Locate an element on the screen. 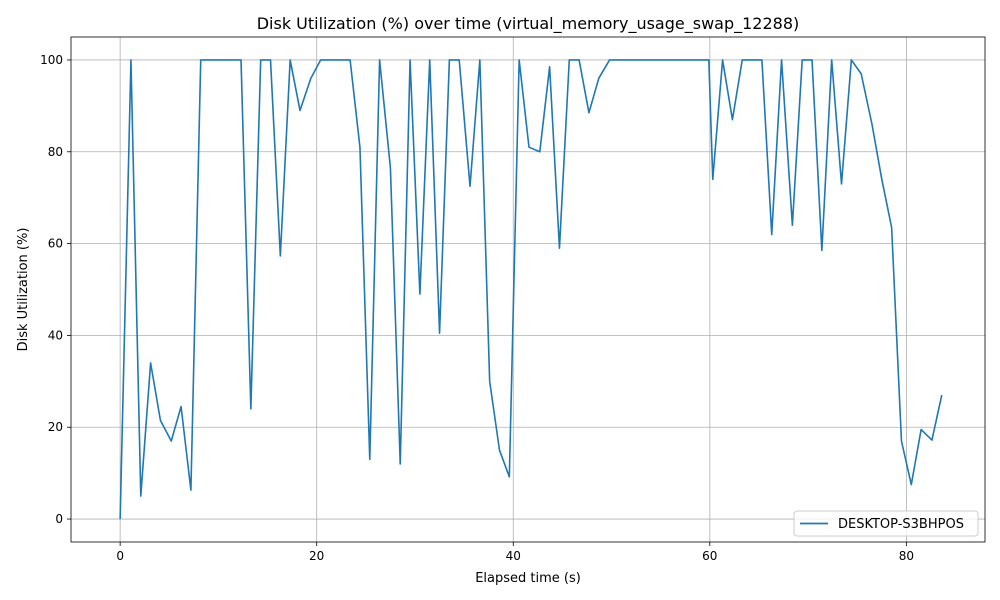 This screenshot has height=600, width=1000. y-tick-label: 0 is located at coordinates (59, 519).